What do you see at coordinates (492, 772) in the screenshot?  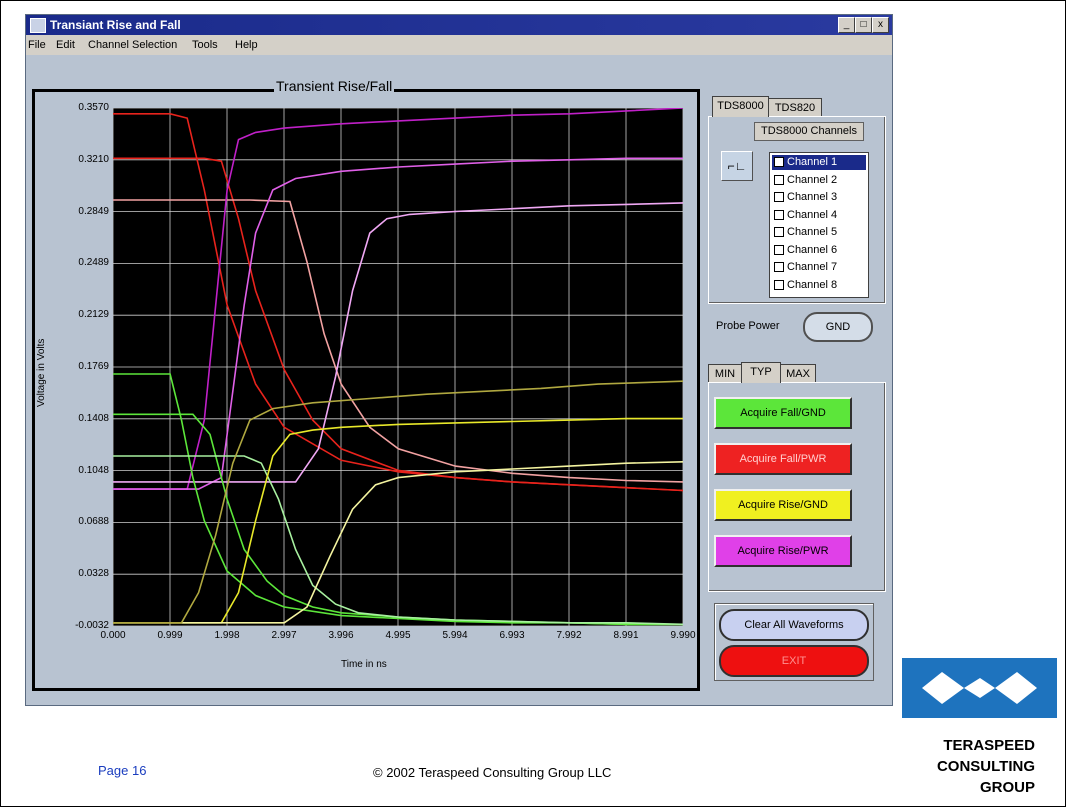 I see `copyright: © 2002 Teraspeed Consulting Group LLC` at bounding box center [492, 772].